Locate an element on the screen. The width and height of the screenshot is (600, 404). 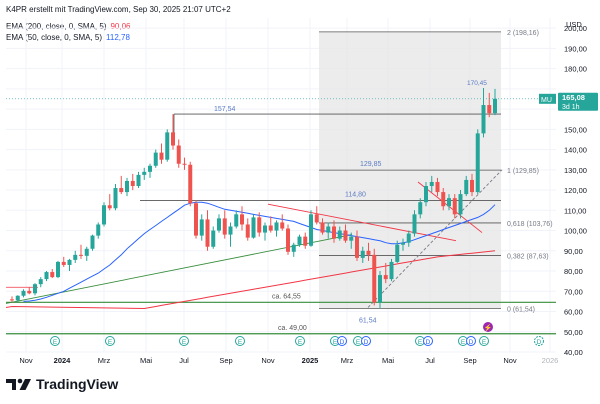
ema50-legend: EMA (50, close, 0, SMA, 5) 112,78 is located at coordinates (68, 37).